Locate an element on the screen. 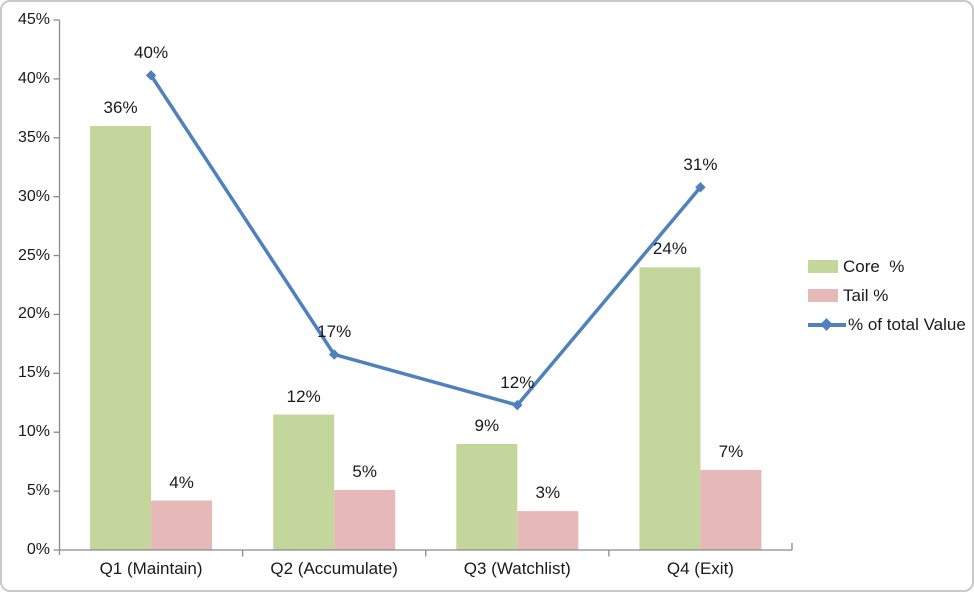  legend-diamond-icon is located at coordinates (826, 324).